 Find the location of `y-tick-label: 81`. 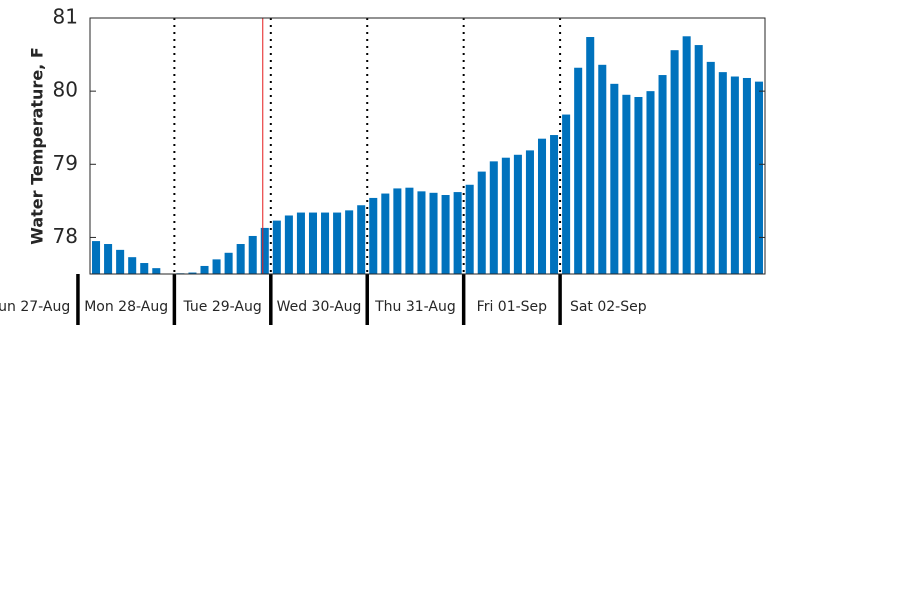

y-tick-label: 81 is located at coordinates (65, 17).